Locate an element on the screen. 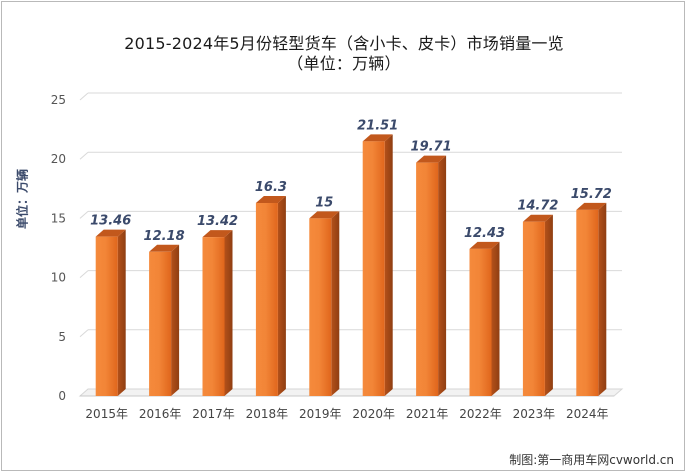 This screenshot has width=688, height=474. bar-value-label: 15 is located at coordinates (324, 202).